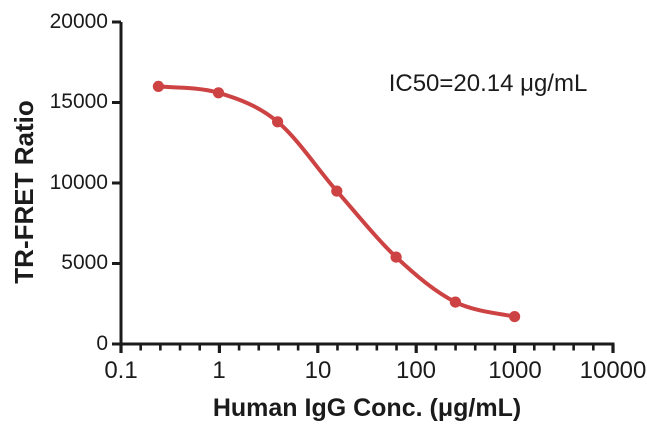 This screenshot has height=431, width=647. What do you see at coordinates (416, 370) in the screenshot?
I see `x-tick-label-100: 100` at bounding box center [416, 370].